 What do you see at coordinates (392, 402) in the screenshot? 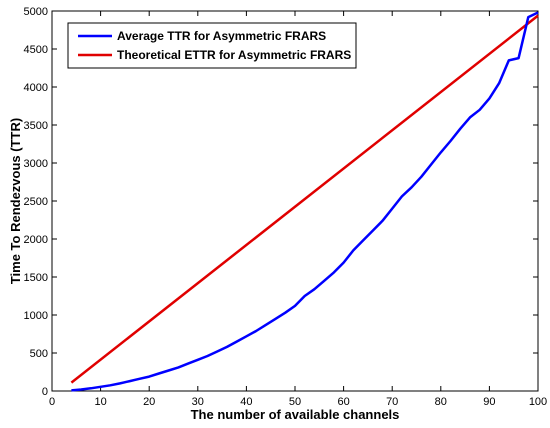
I see `x-tick-label: 70` at bounding box center [392, 402].